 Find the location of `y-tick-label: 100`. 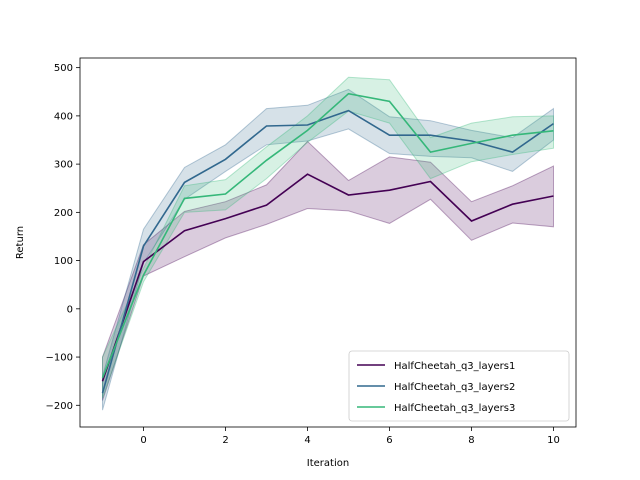

y-tick-label: 100 is located at coordinates (63, 261).